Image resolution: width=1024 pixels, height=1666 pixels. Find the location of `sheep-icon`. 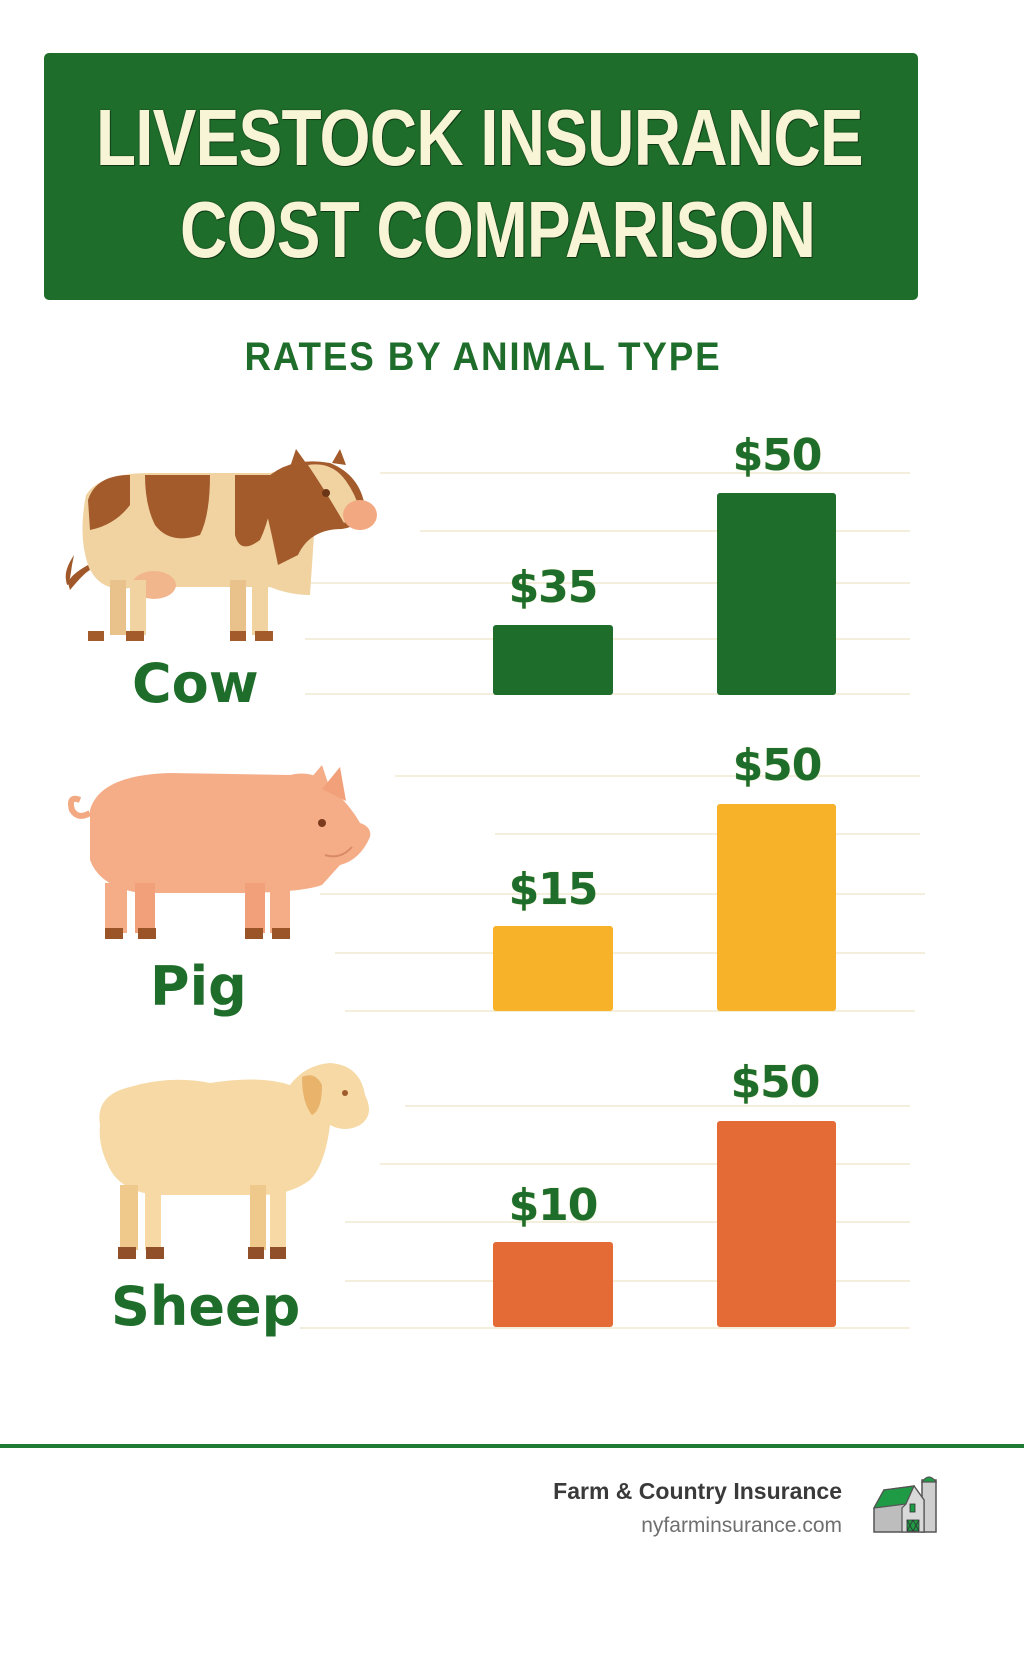

sheep-icon is located at coordinates (234, 1161).